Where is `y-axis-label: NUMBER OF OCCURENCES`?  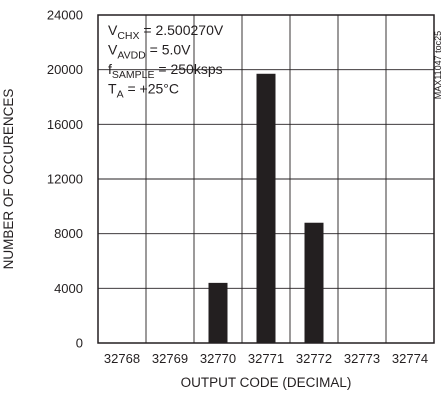 y-axis-label: NUMBER OF OCCURENCES is located at coordinates (8, 179).